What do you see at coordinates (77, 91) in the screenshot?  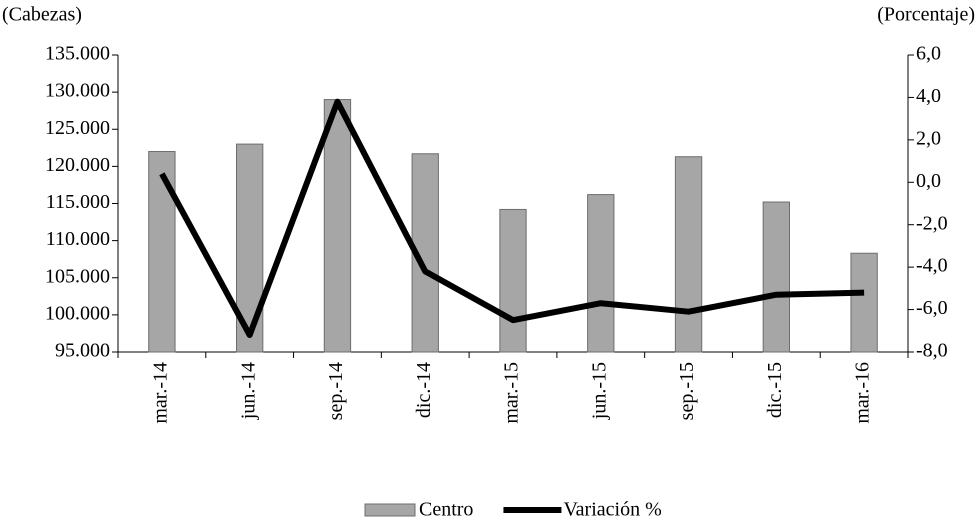 I see `y-tick-label: 130.000` at bounding box center [77, 91].